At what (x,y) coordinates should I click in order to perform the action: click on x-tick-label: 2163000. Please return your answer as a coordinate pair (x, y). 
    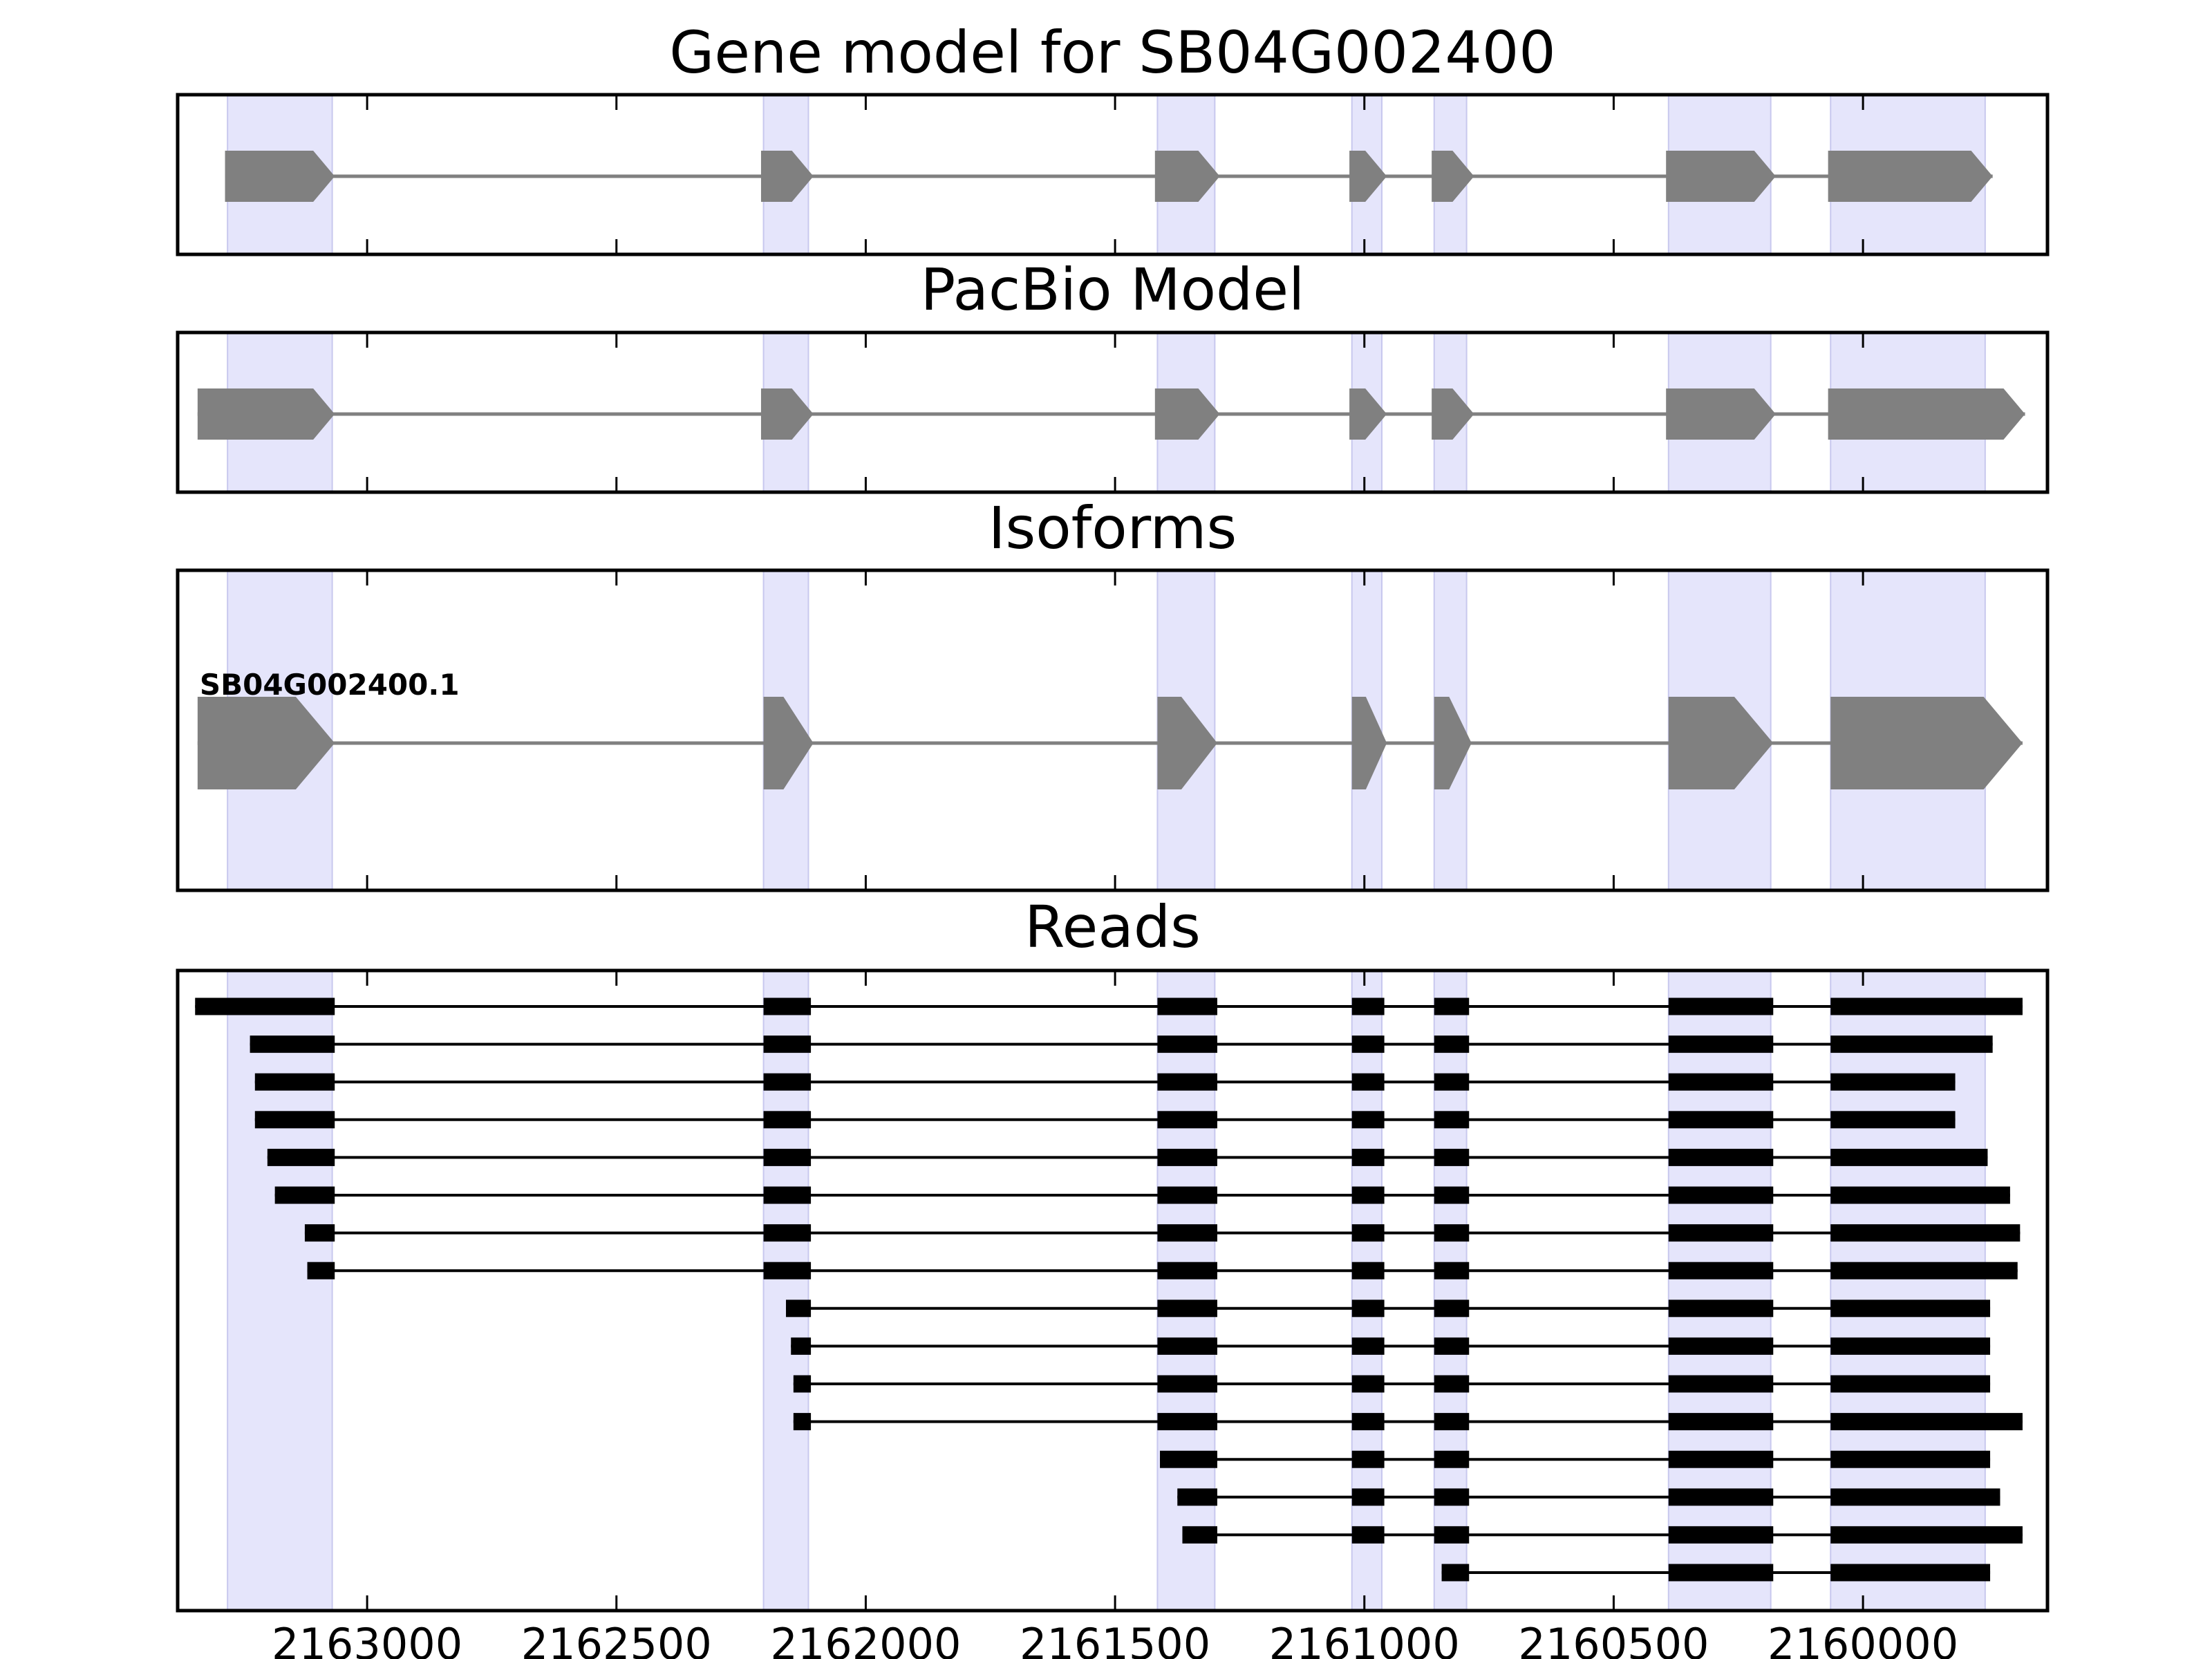
    Looking at the image, I should click on (367, 1639).